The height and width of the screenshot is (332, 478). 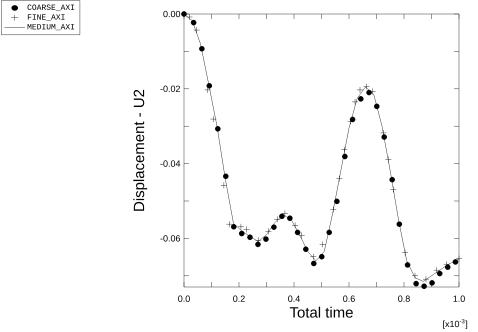 What do you see at coordinates (170, 163) in the screenshot?
I see `y-tick-label: -0.04` at bounding box center [170, 163].